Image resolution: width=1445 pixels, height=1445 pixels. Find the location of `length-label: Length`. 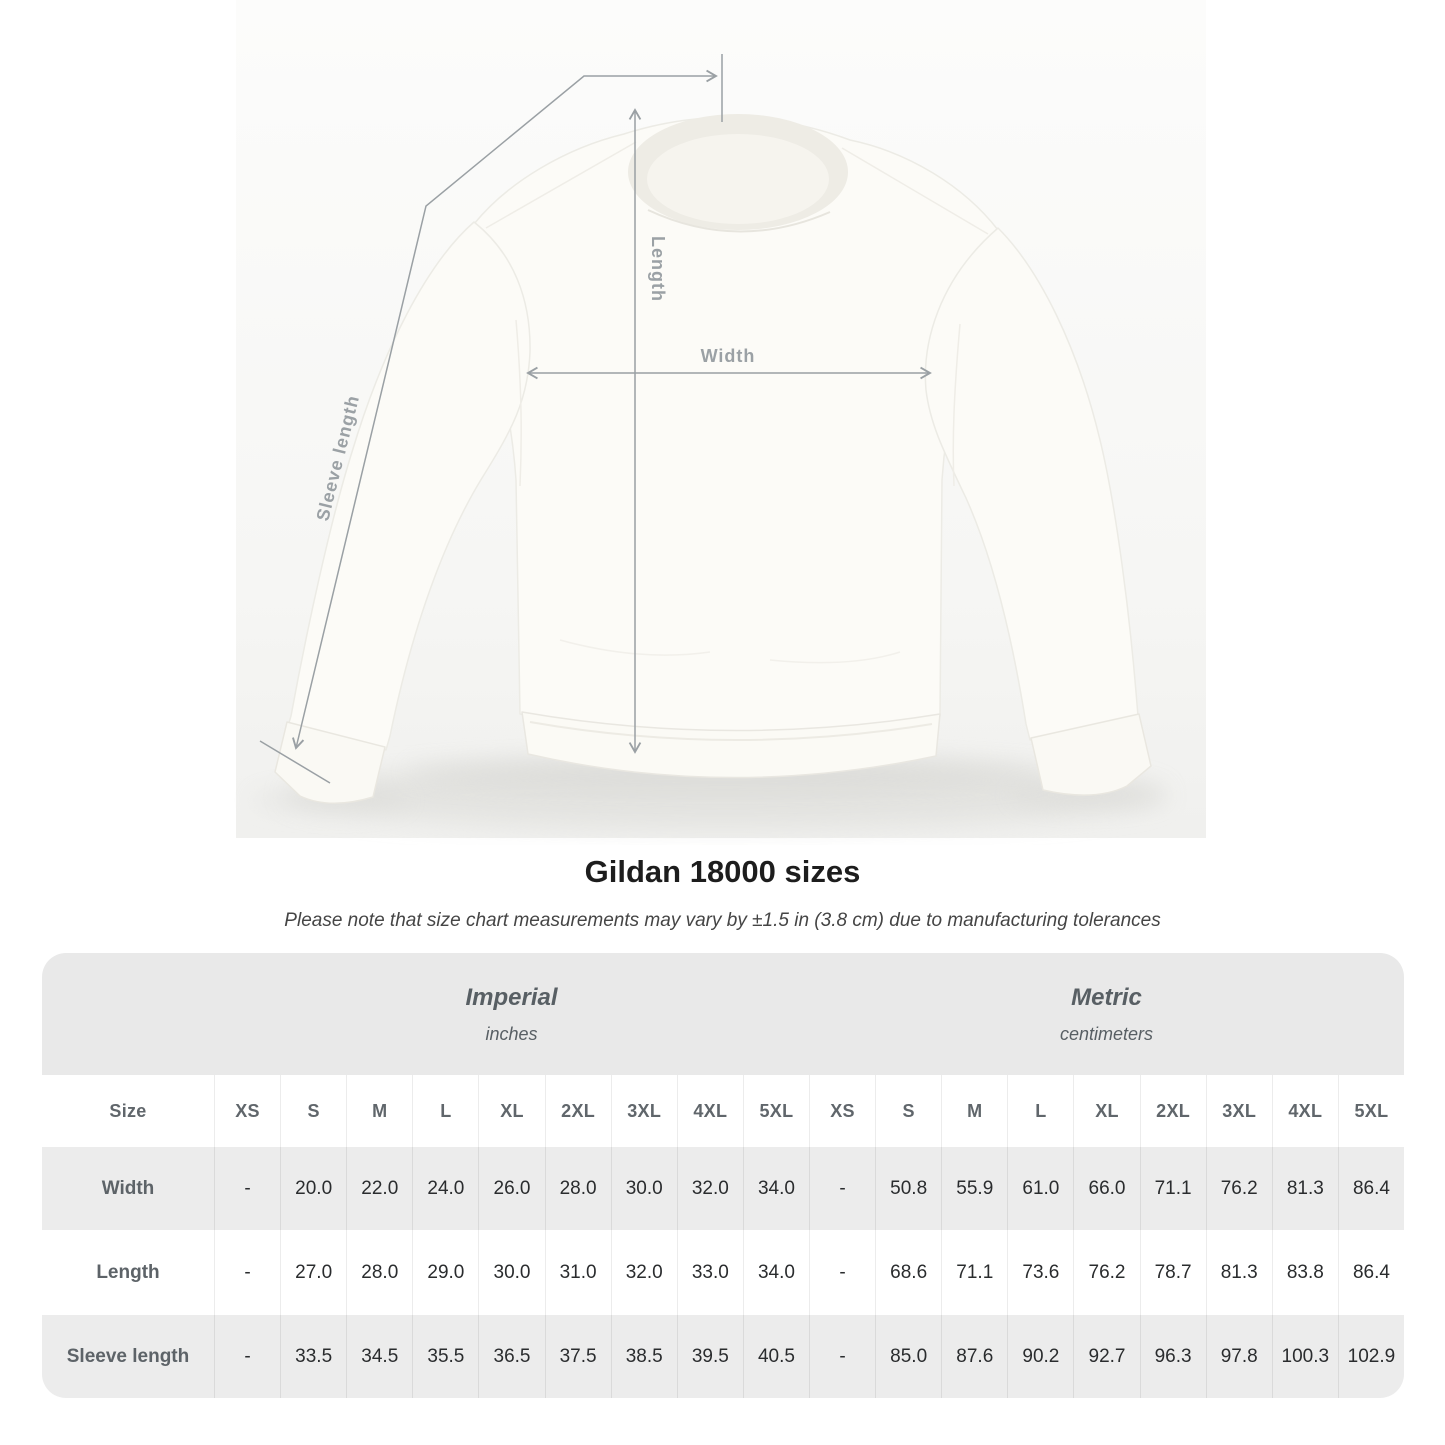

length-label: Length is located at coordinates (658, 269).